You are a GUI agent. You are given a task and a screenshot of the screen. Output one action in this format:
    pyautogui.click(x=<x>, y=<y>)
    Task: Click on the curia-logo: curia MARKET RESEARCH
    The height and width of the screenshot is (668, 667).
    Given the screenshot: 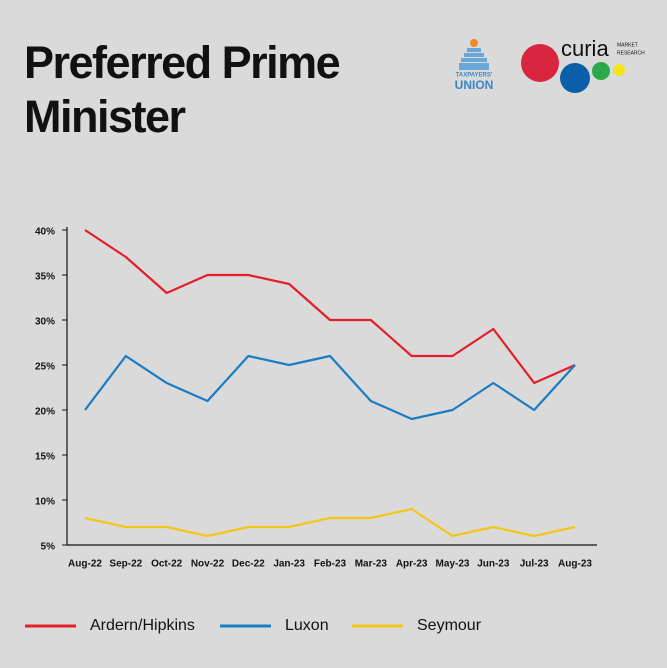 What is the action you would take?
    pyautogui.click(x=583, y=64)
    